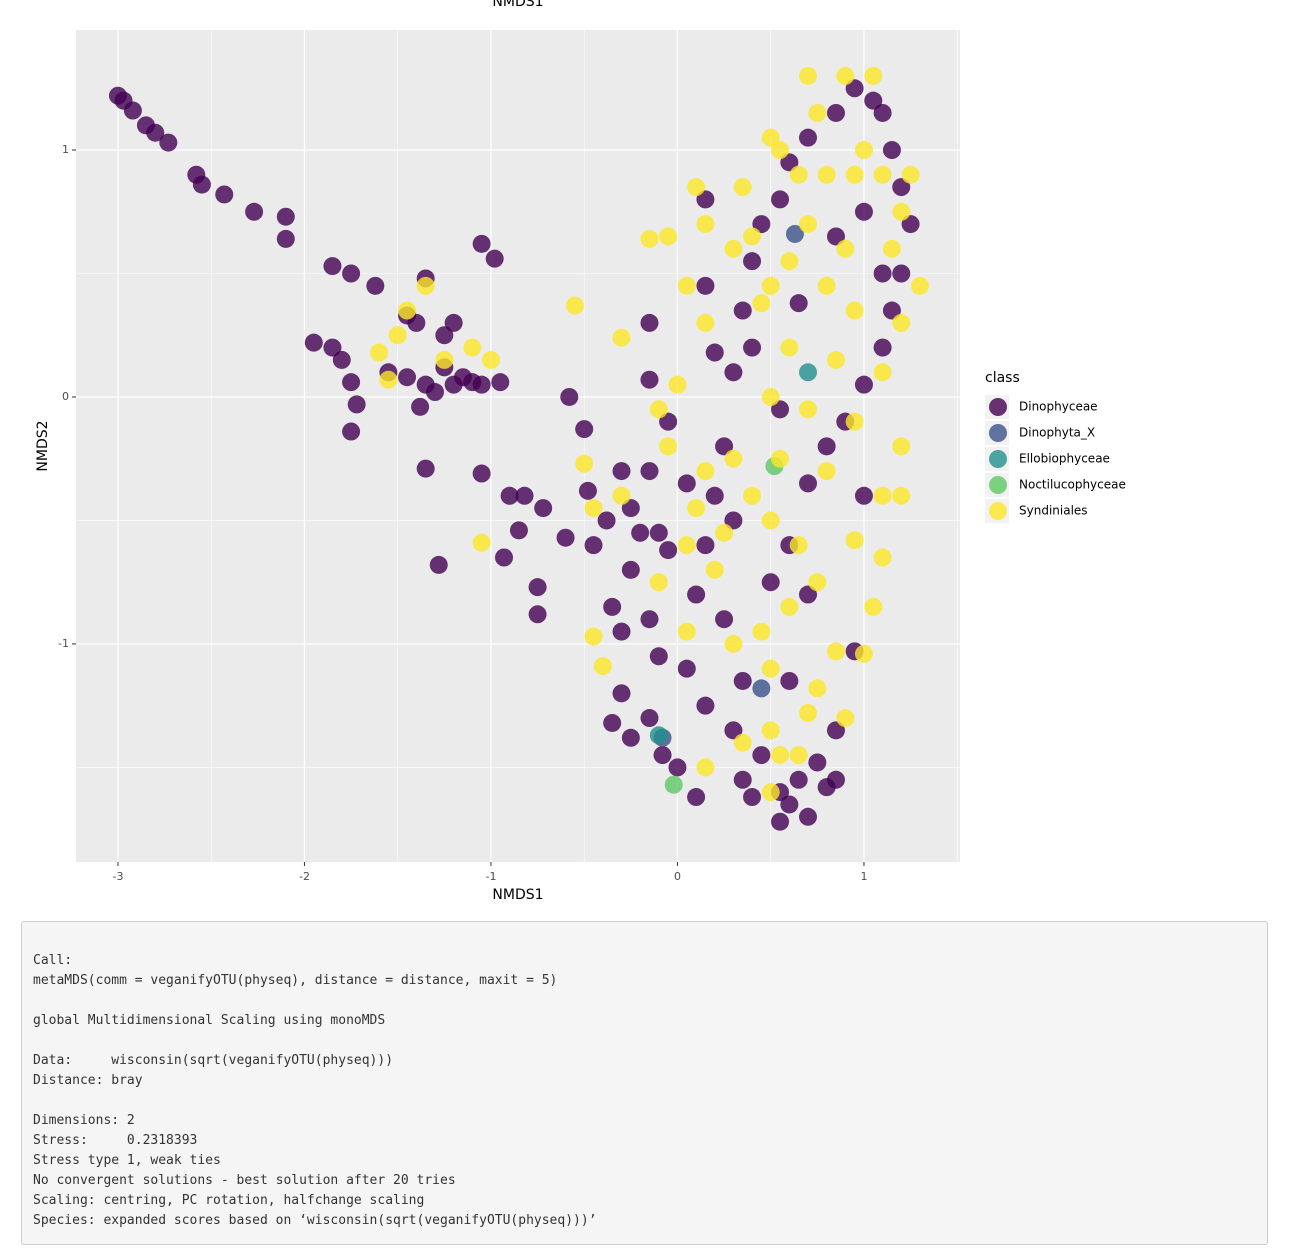 The image size is (1302, 1254). What do you see at coordinates (1072, 485) in the screenshot?
I see `legend-label: Noctilucophyceae` at bounding box center [1072, 485].